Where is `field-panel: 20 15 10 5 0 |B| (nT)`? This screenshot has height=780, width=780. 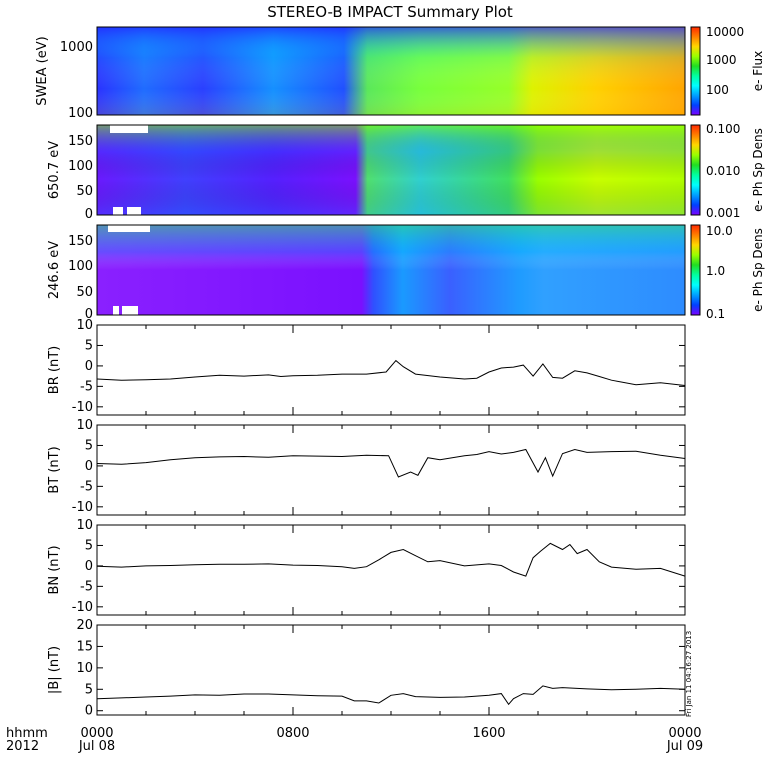
field-panel: 20 15 10 5 0 |B| (nT) is located at coordinates (366, 668).